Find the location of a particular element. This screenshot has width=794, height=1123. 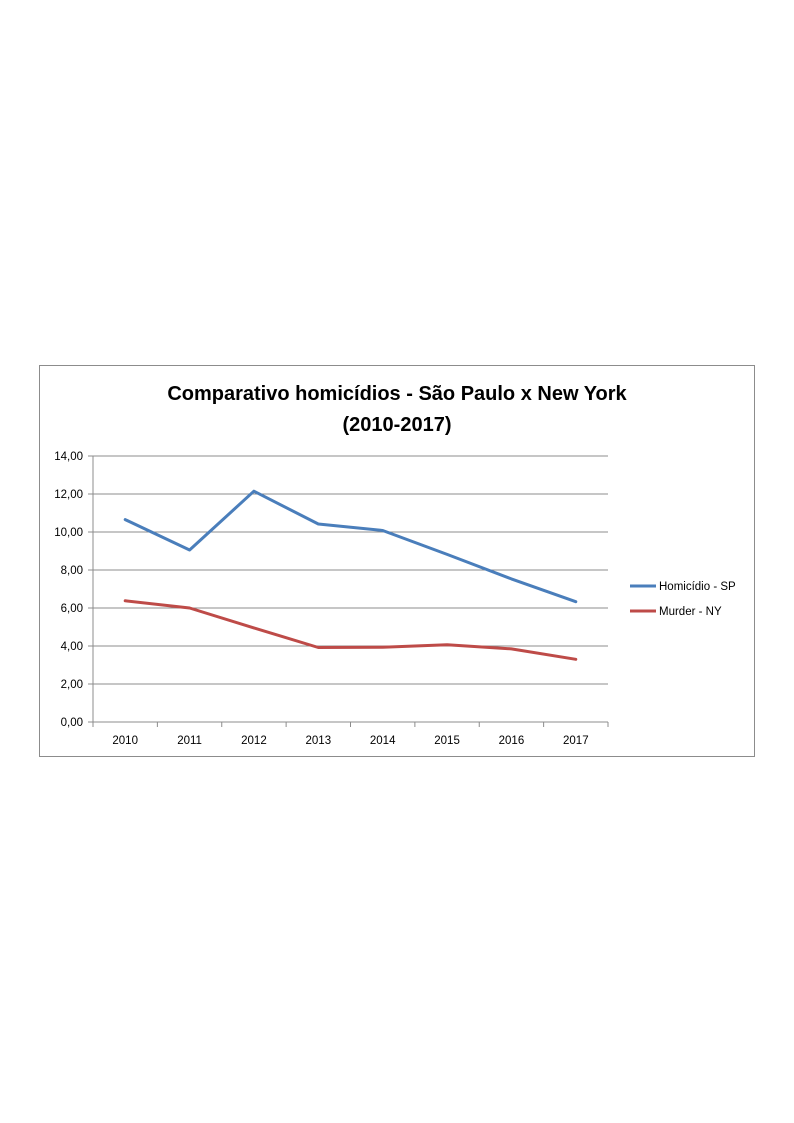

grid-lines is located at coordinates (350, 570).